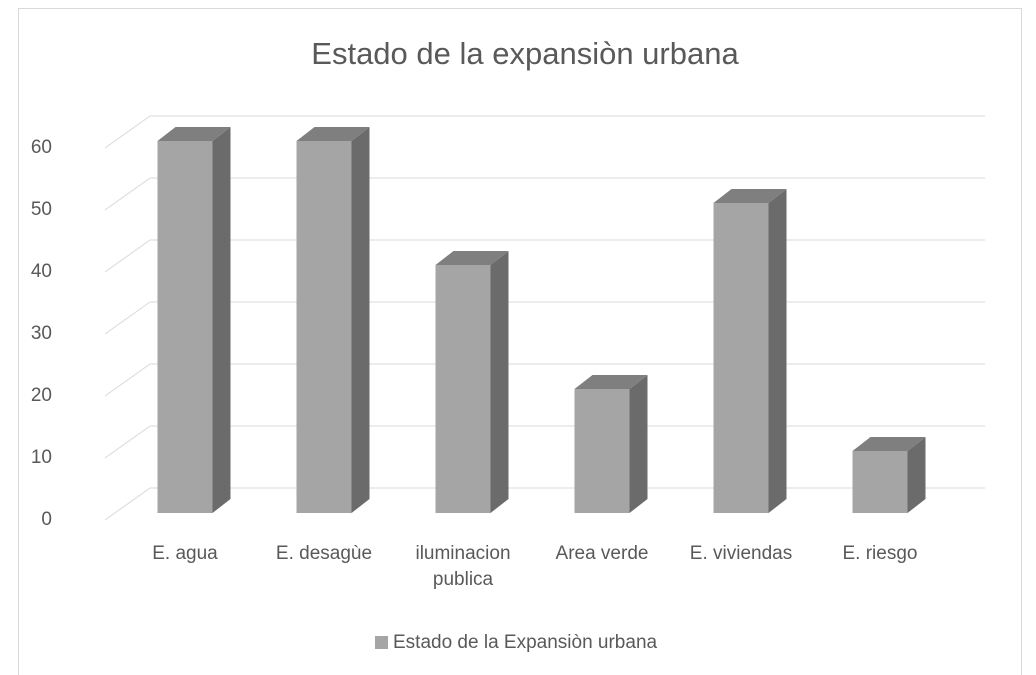  I want to click on y-tick-label: 10, so click(41, 457).